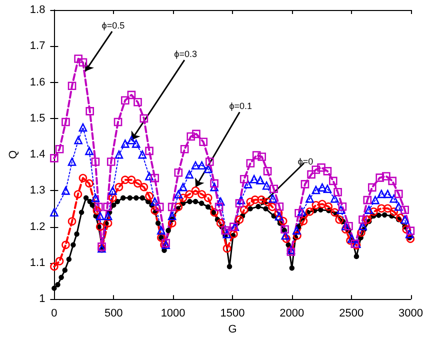 The height and width of the screenshot is (340, 426). Describe the element at coordinates (38, 10) in the screenshot. I see `y-tick-label: 1.8` at that location.